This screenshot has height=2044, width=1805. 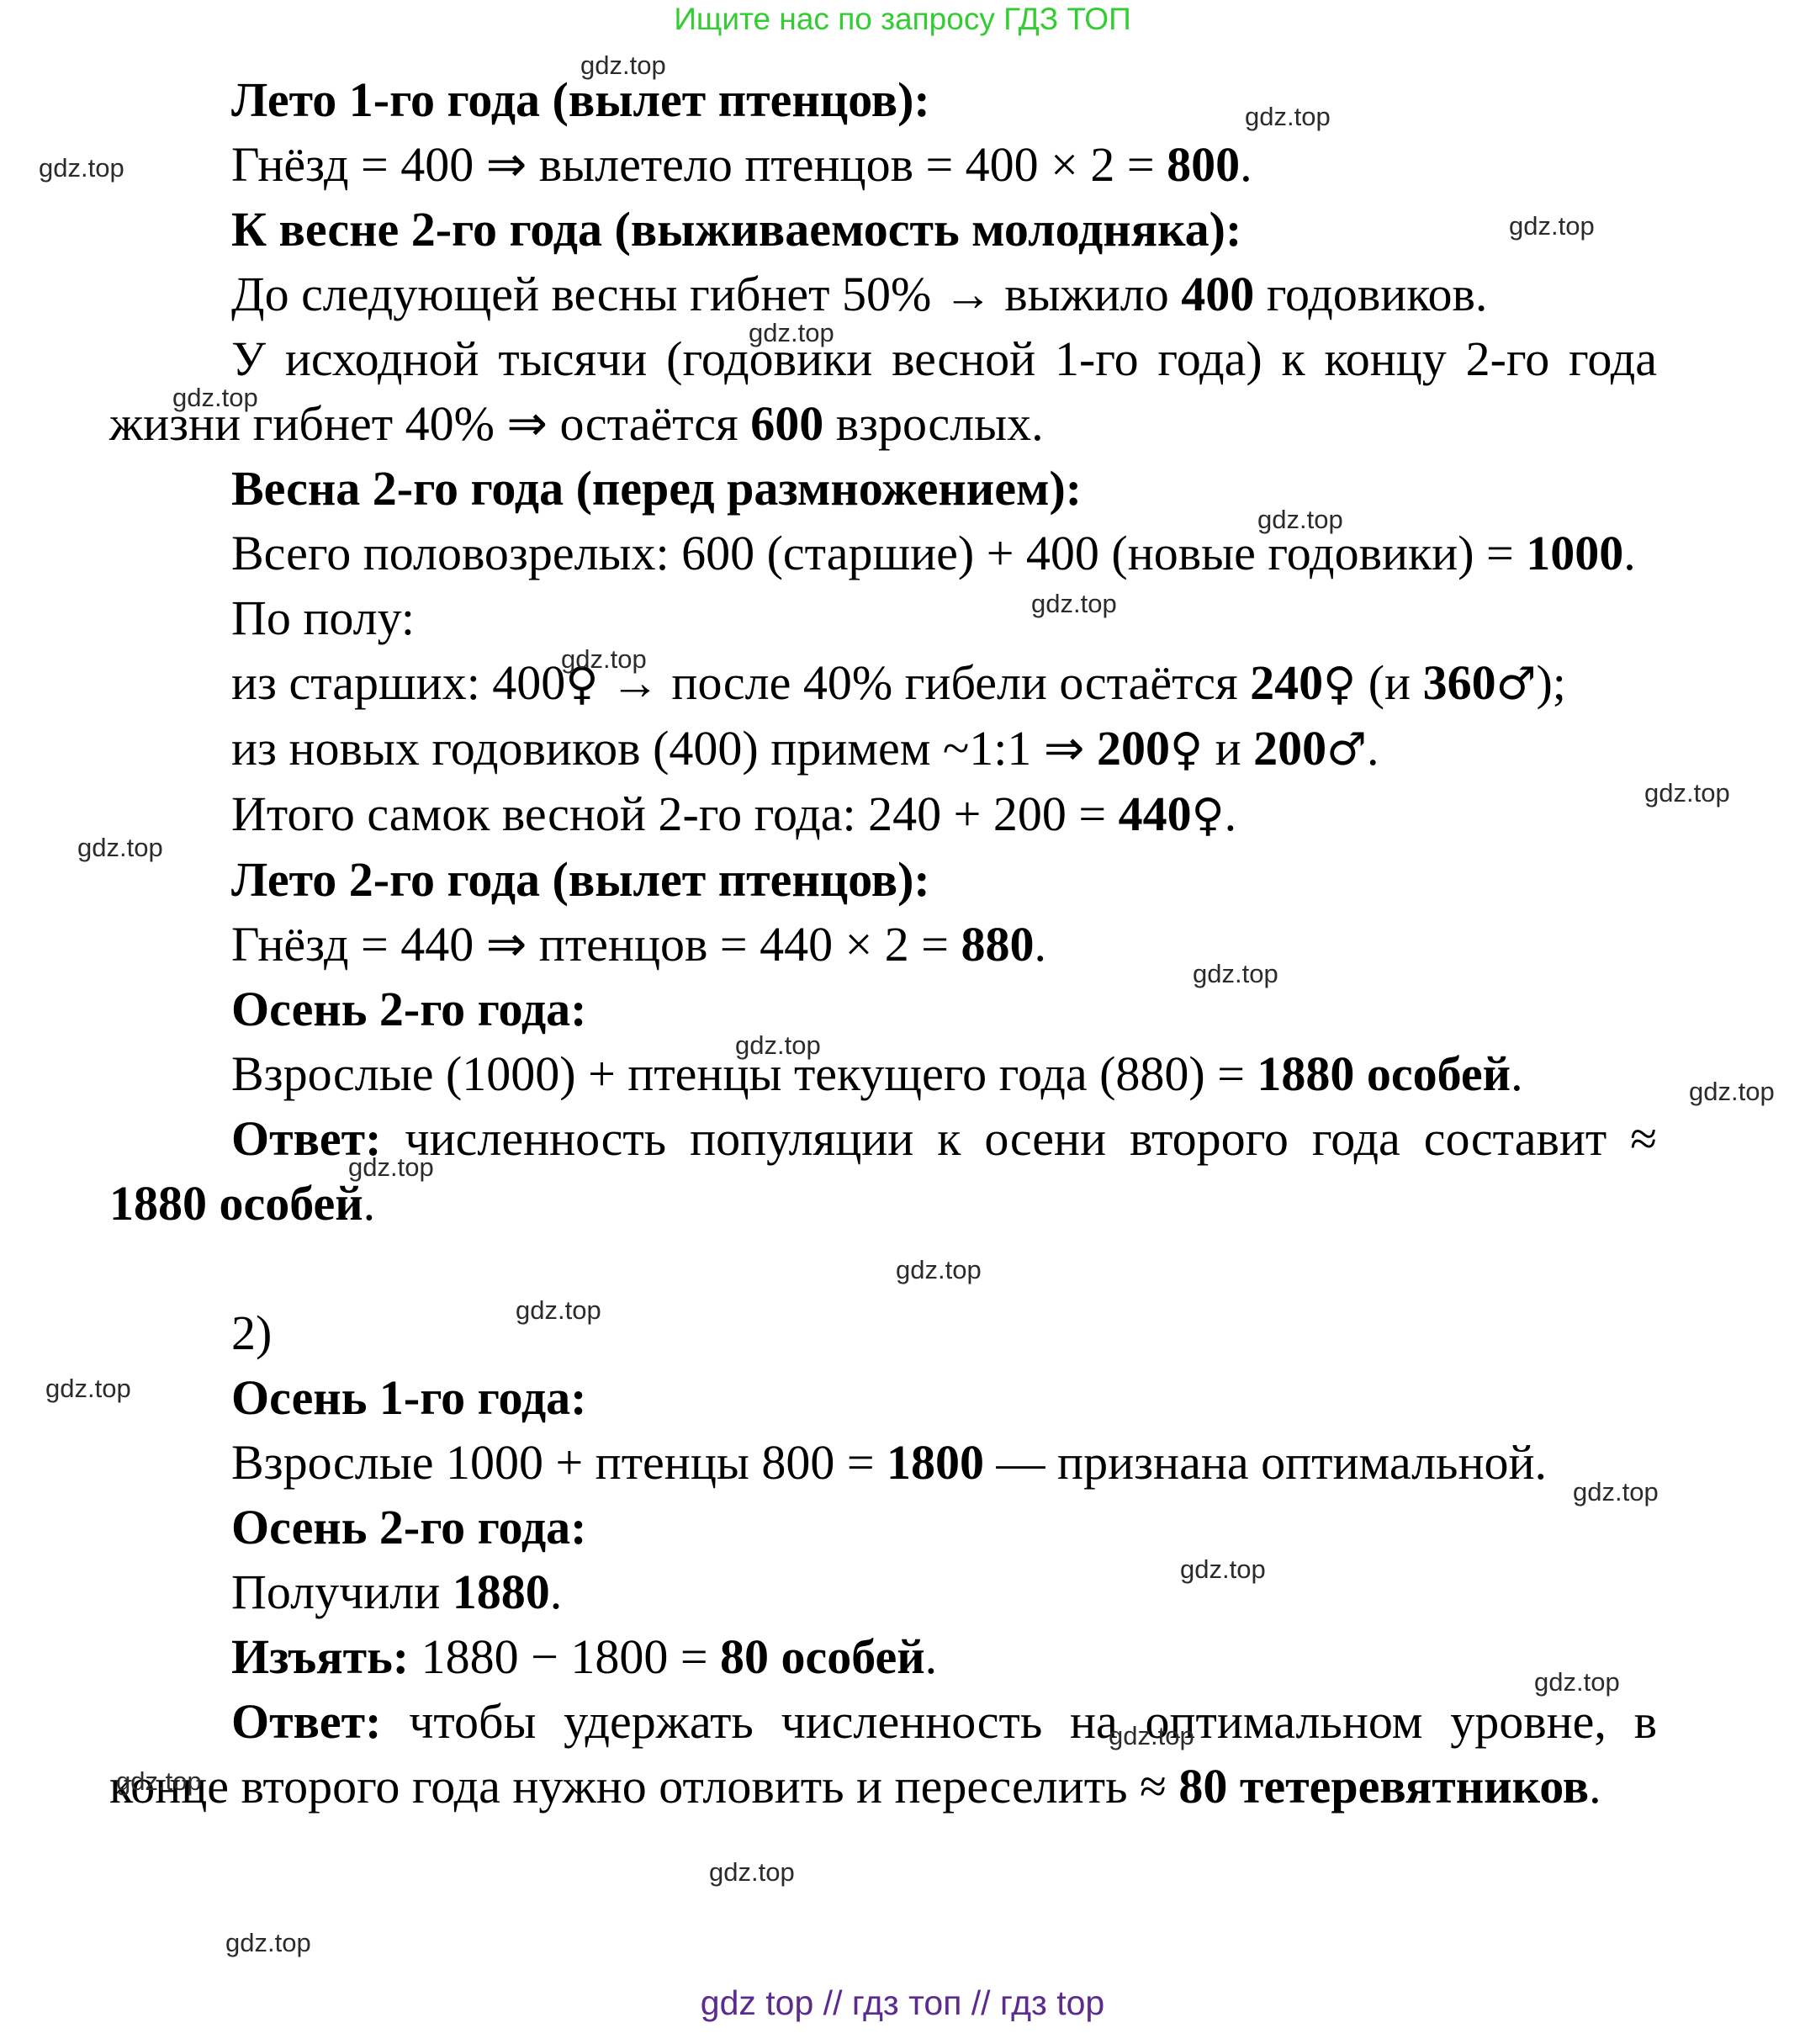 What do you see at coordinates (998, 944) in the screenshot?
I see `emphasized-text: 880` at bounding box center [998, 944].